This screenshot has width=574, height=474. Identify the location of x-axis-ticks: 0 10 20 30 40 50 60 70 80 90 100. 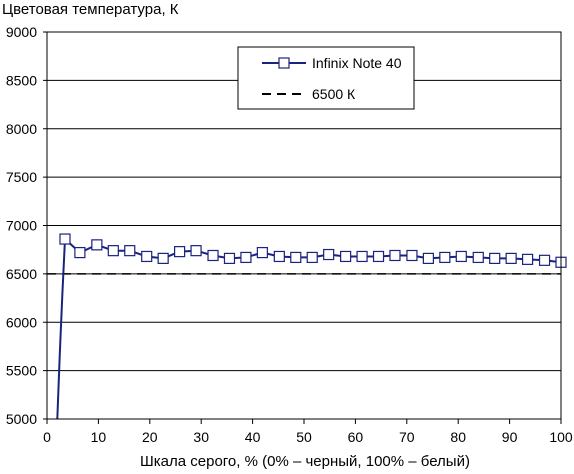
(308, 432).